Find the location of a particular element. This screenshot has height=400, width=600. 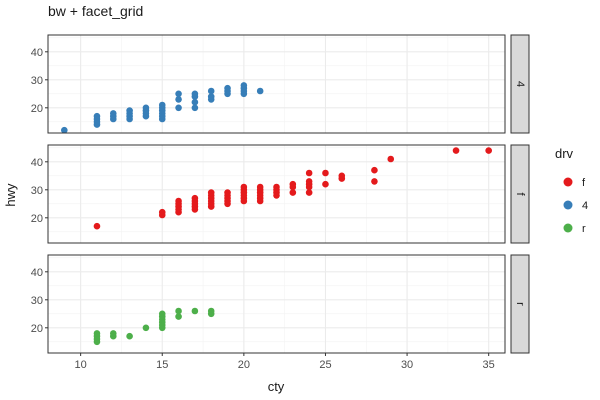

x-axis: 10 15 20 25 30 35 is located at coordinates (285, 362).